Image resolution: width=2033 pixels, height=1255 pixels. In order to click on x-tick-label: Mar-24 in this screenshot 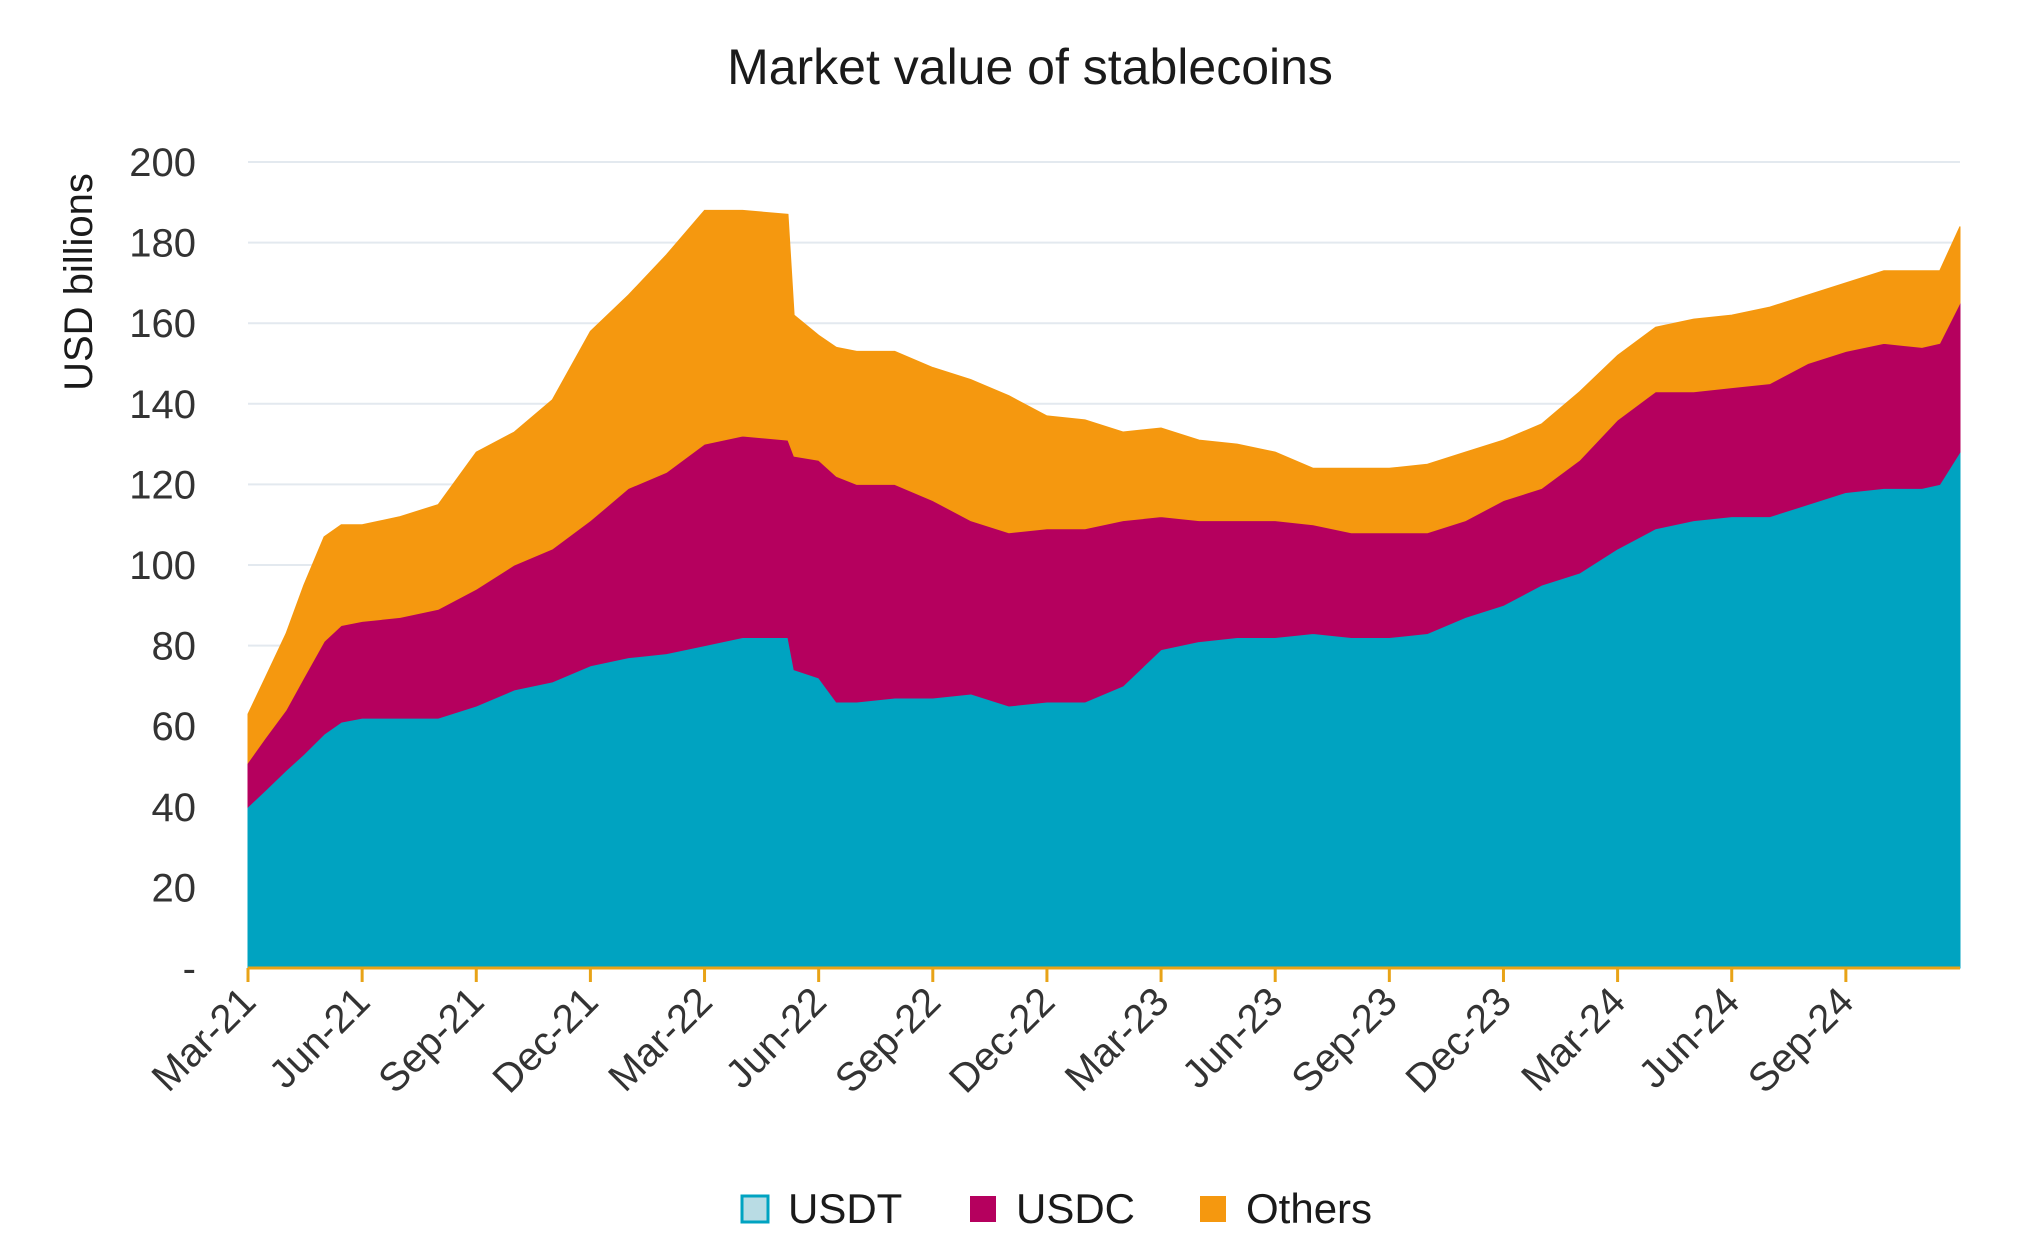, I will do `click(1573, 1039)`.